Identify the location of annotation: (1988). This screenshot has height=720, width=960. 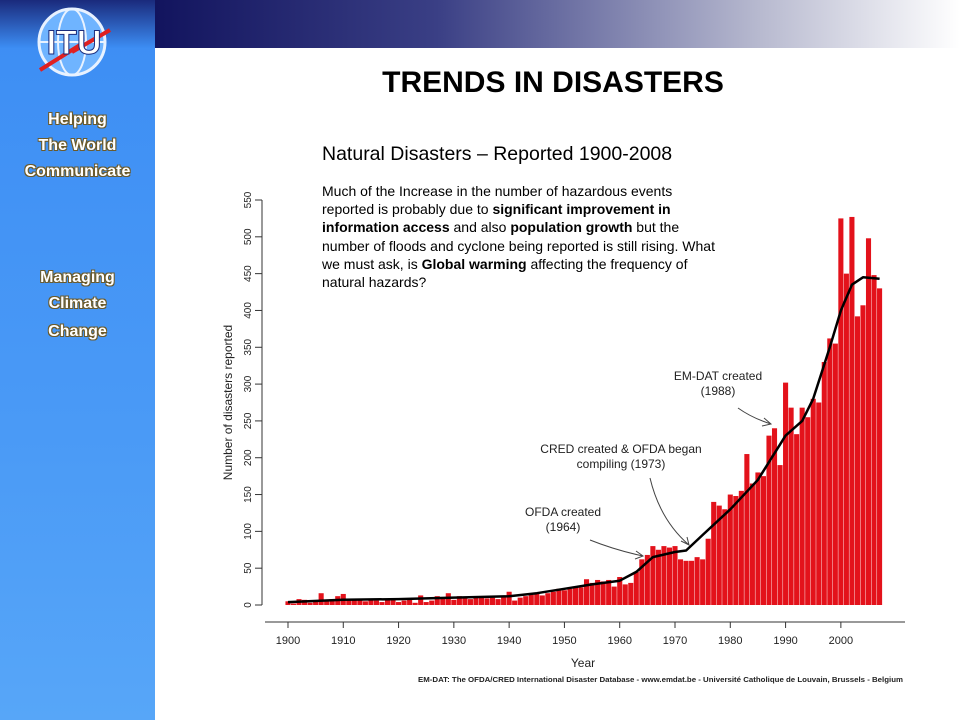
(718, 391).